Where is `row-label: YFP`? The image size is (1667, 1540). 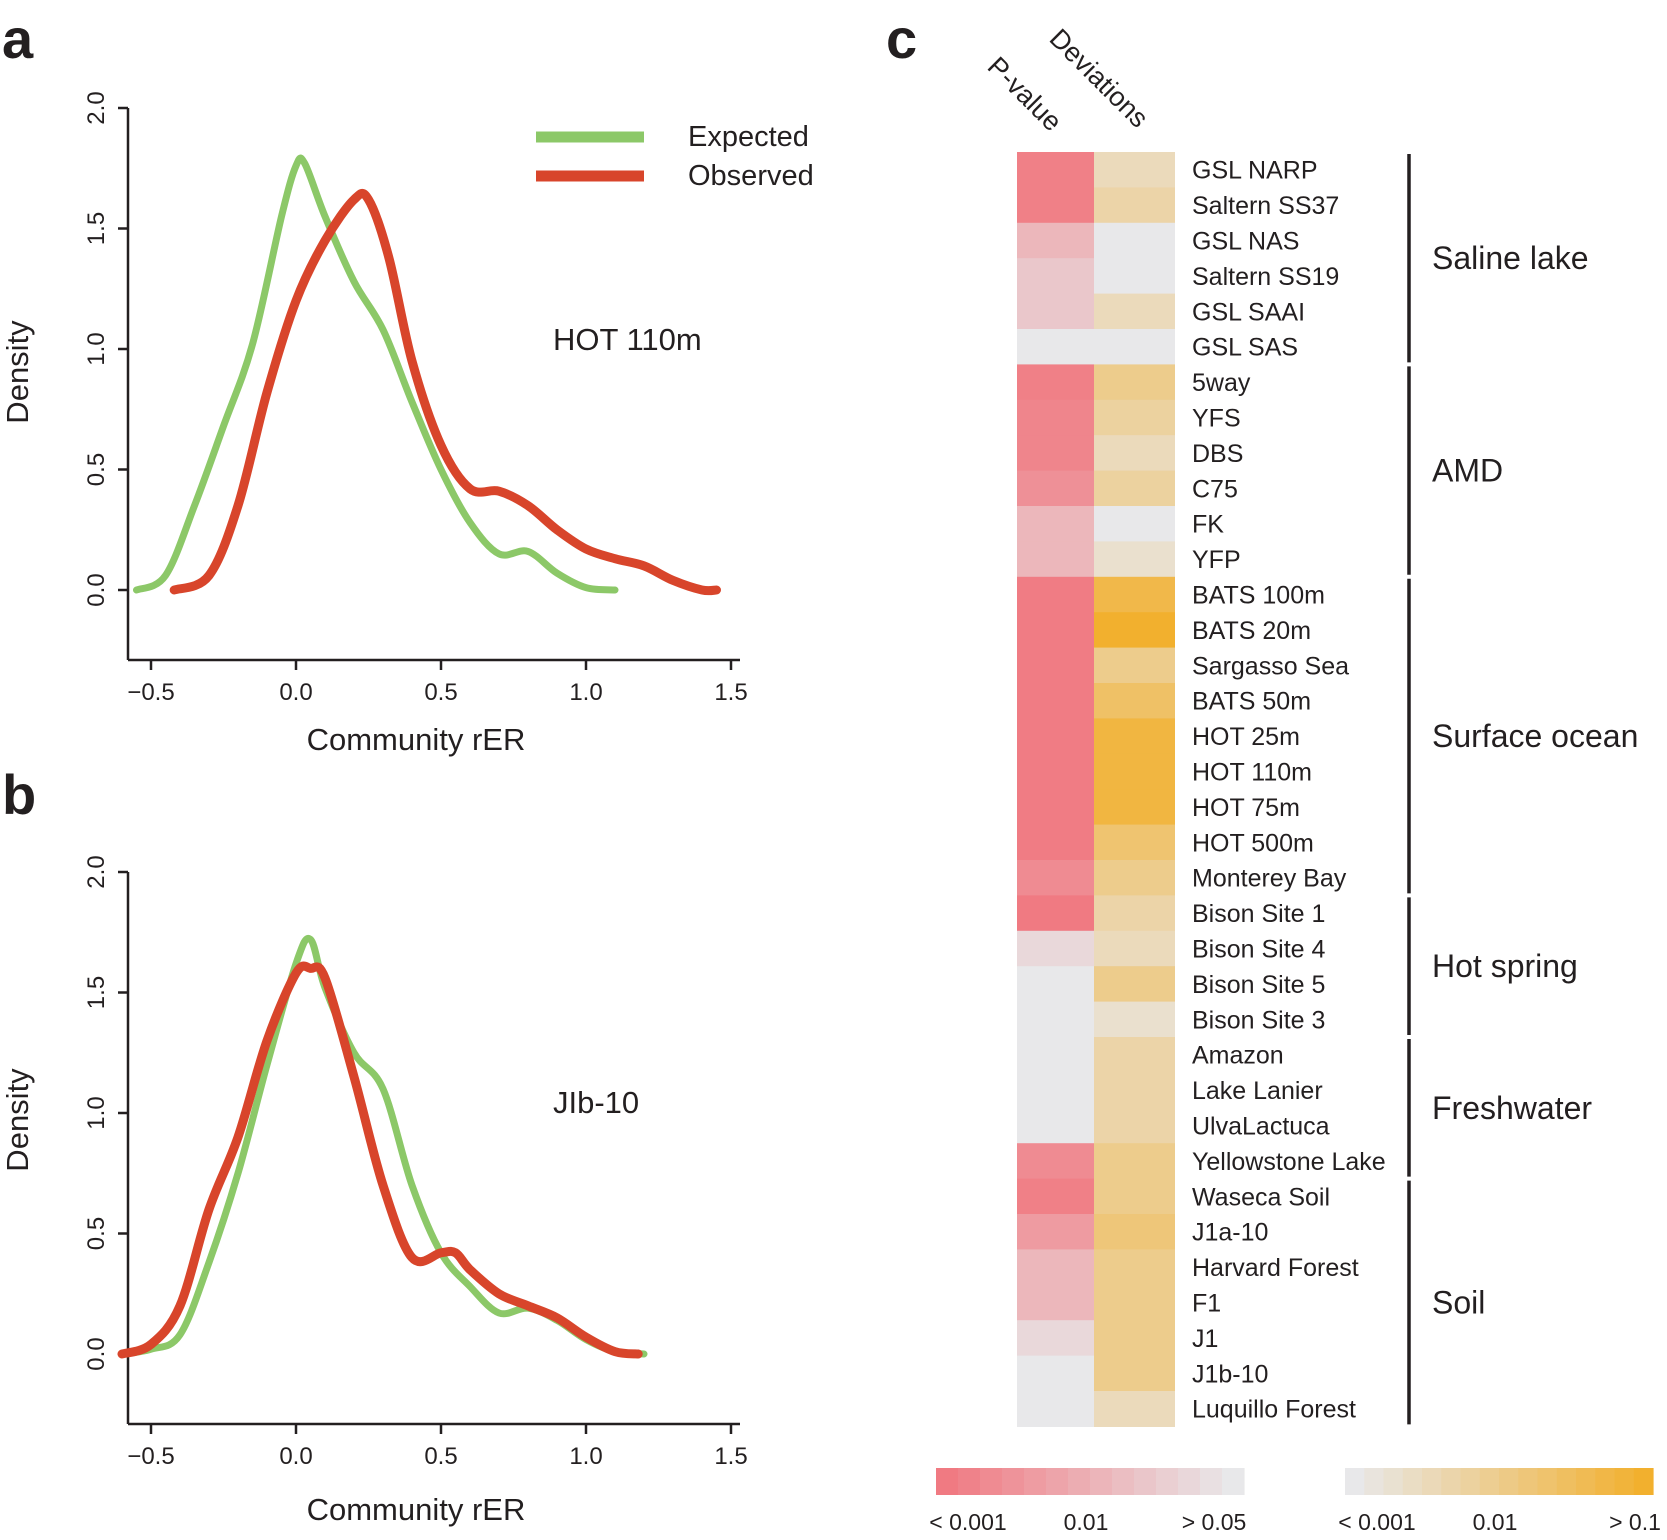
row-label: YFP is located at coordinates (1216, 560).